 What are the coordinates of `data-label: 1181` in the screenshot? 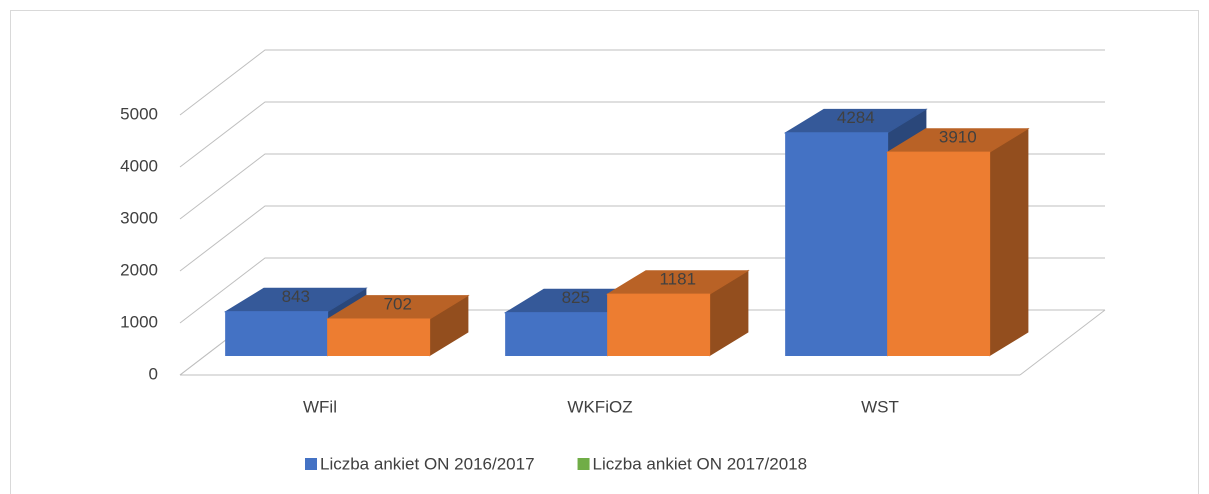 It's located at (677, 279).